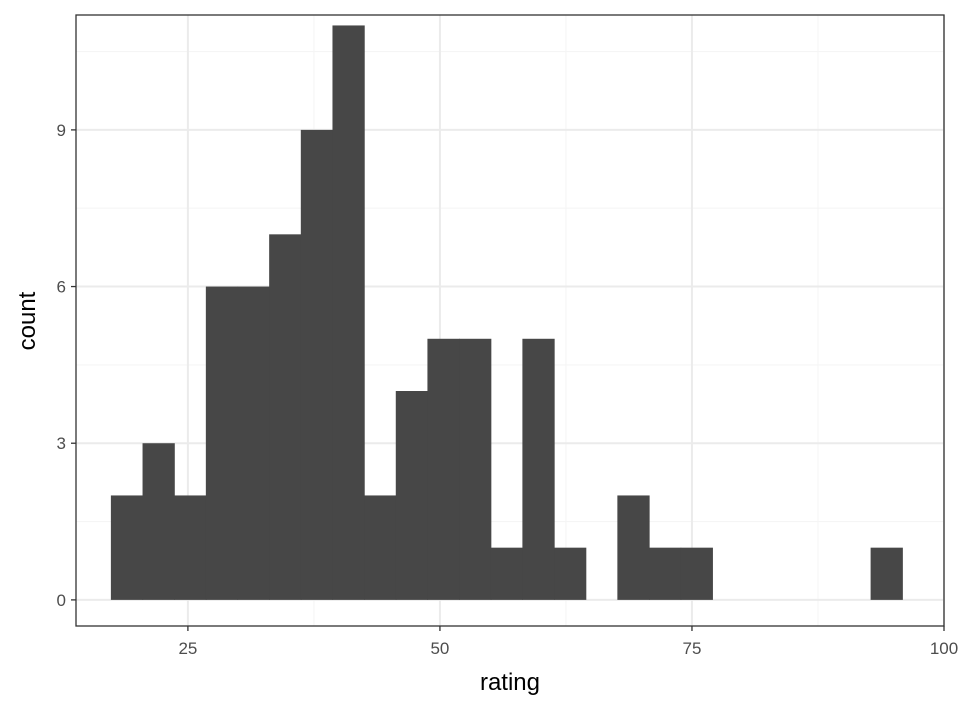  I want to click on y-tick-label: 3, so click(61, 443).